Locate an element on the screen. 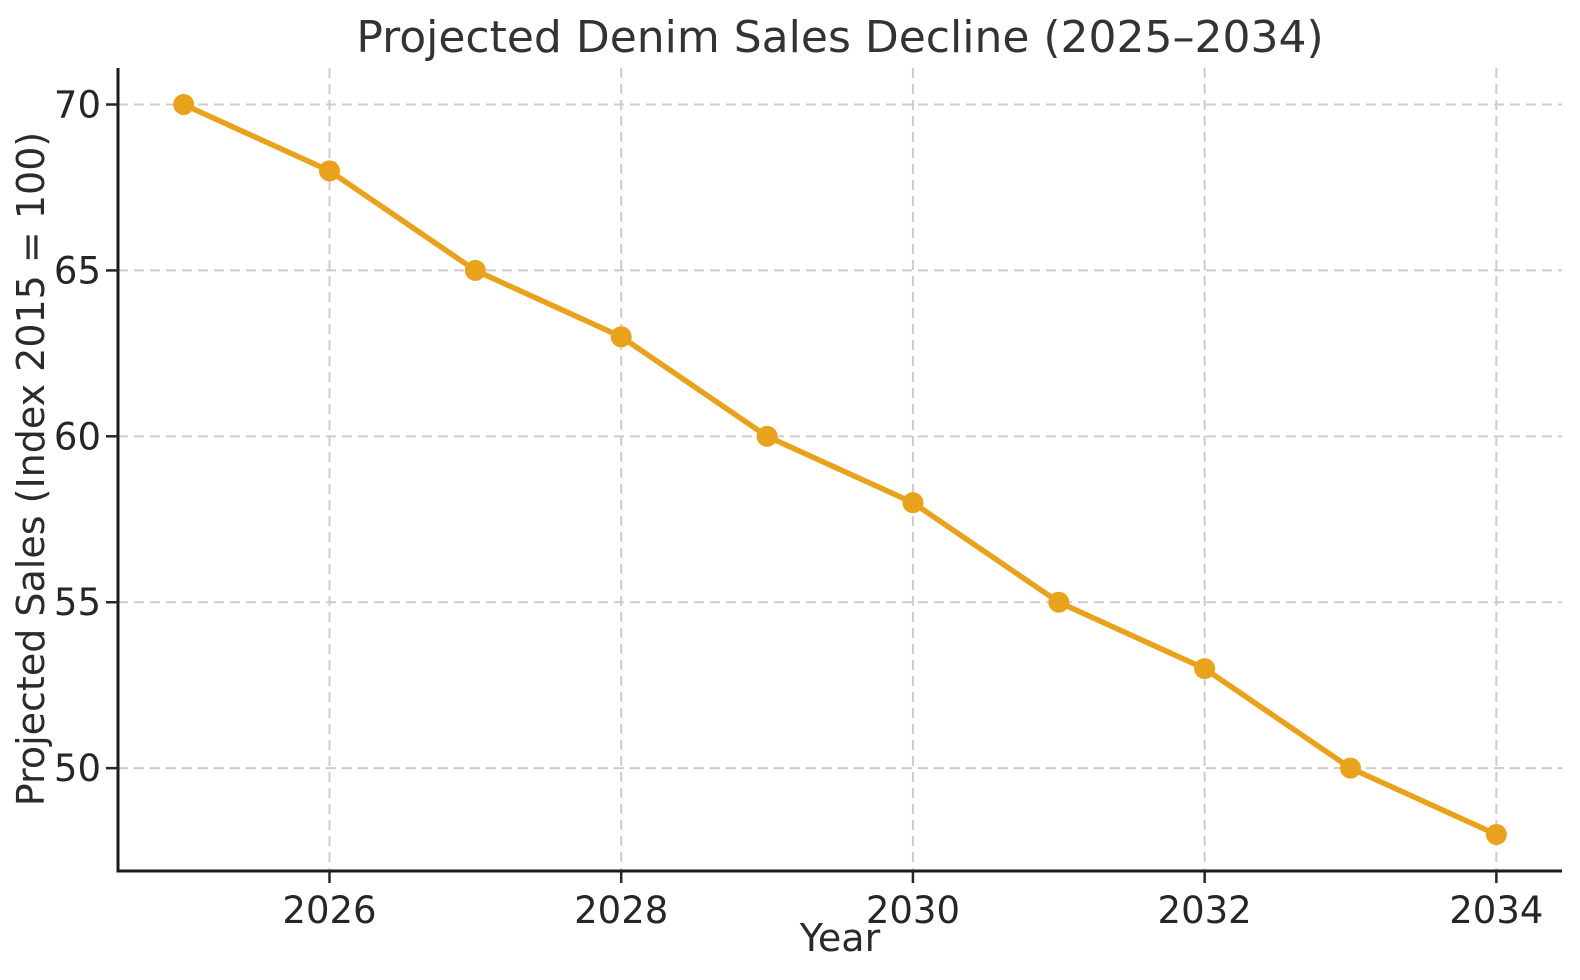  x-tick-label: 2026 is located at coordinates (329, 910).